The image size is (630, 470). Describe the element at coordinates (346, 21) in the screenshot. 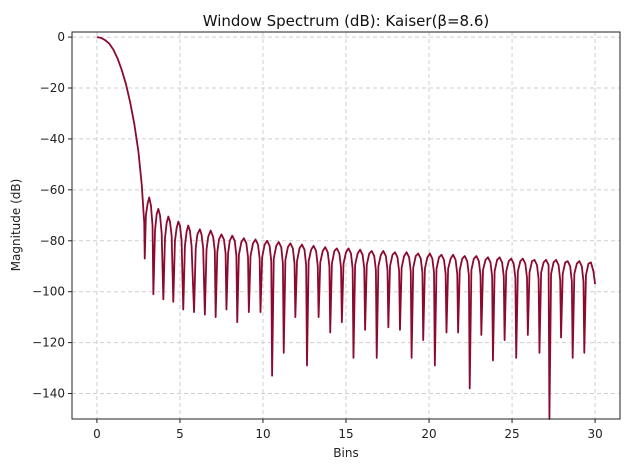

I see `chart-title: Window Spectrum (dB): Kaiser(β=8.6)` at that location.